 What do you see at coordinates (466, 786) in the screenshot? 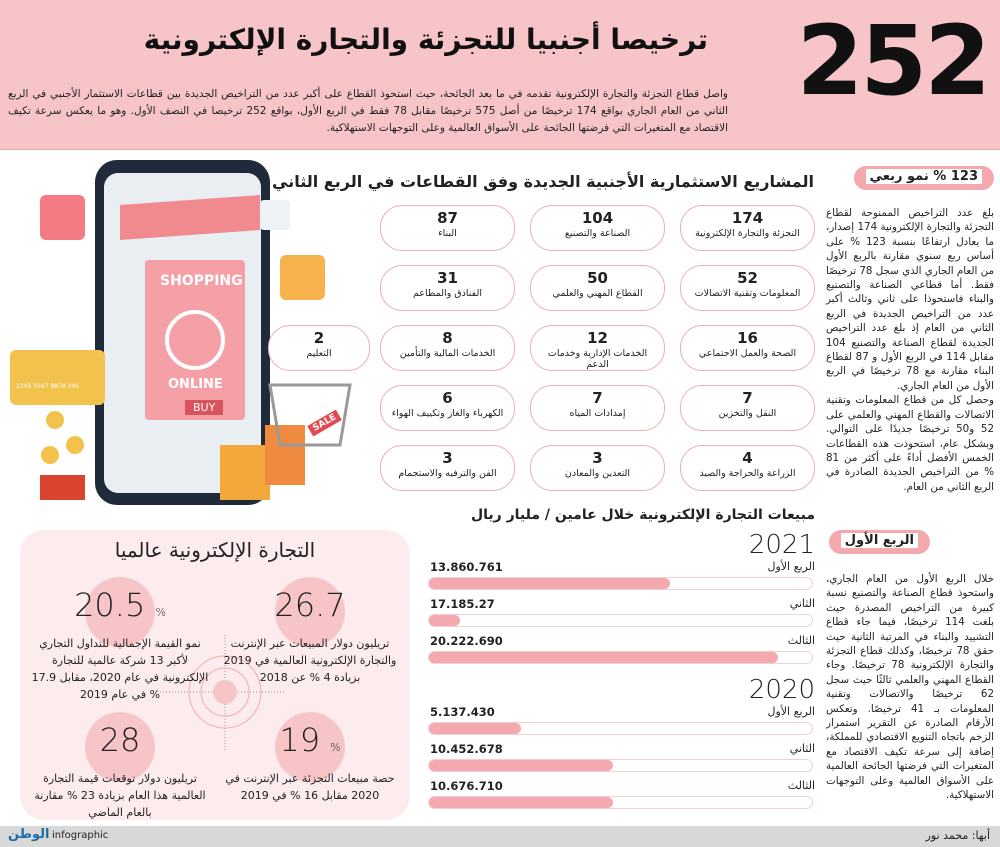
I see `bar-value-label: 10.676.710` at bounding box center [466, 786].